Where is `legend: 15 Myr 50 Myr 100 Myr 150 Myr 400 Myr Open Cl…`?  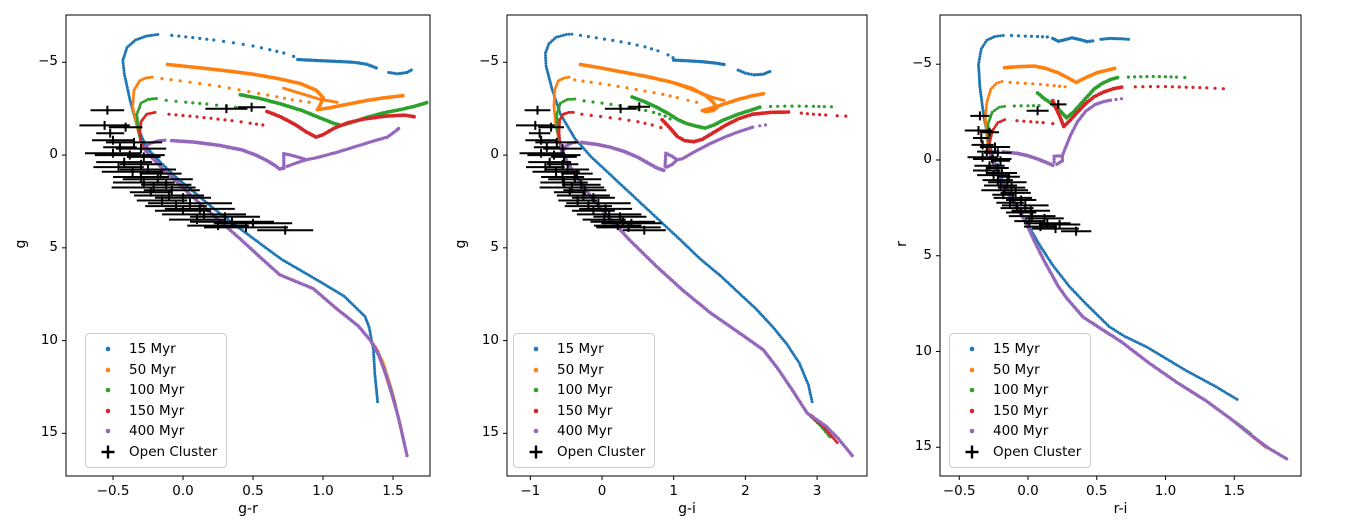
legend: 15 Myr 50 Myr 100 Myr 150 Myr 400 Myr Open Cl… is located at coordinates (584, 400).